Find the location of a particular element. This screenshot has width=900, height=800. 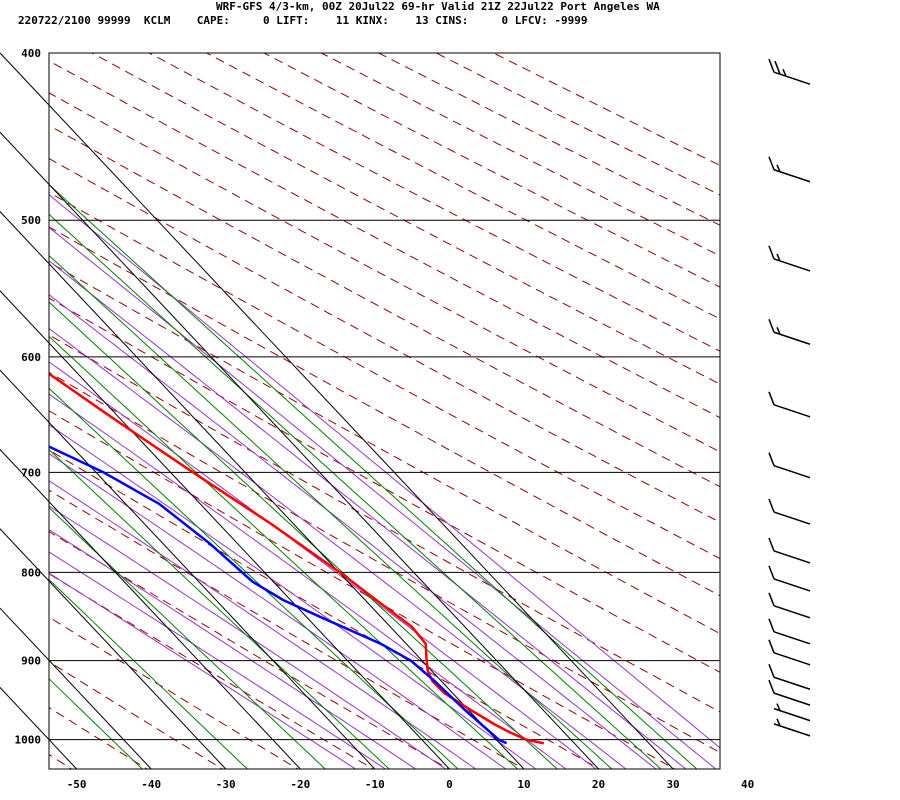

x-tick-label: 20 is located at coordinates (598, 784).